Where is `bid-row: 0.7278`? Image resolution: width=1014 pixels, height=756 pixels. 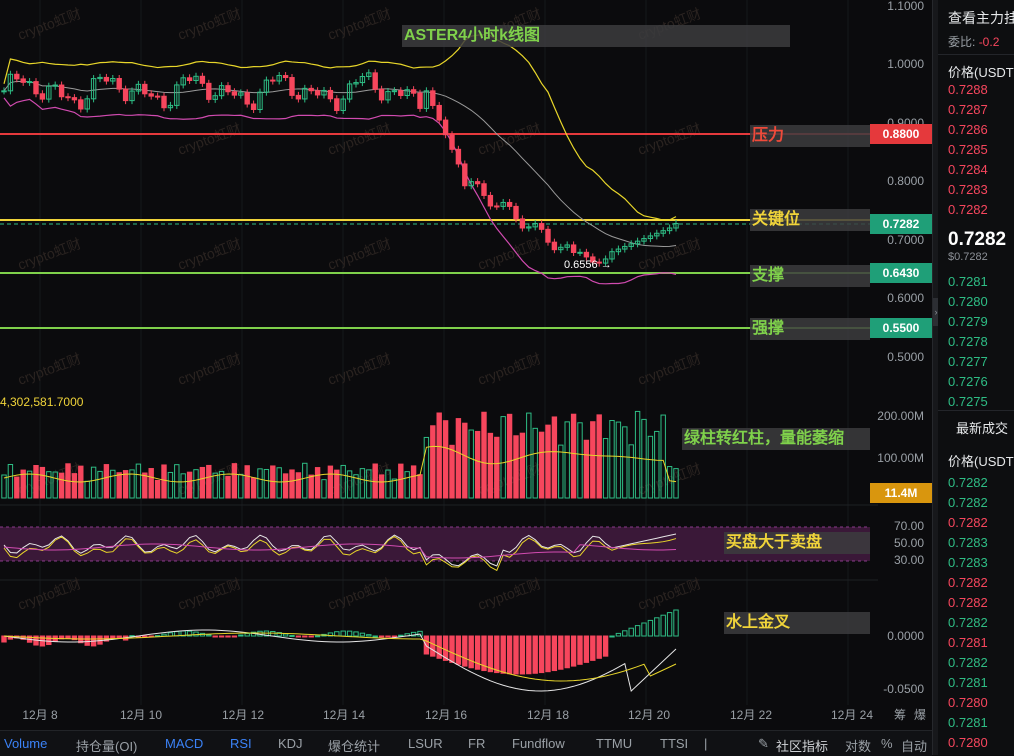 bid-row: 0.7278 is located at coordinates (968, 341).